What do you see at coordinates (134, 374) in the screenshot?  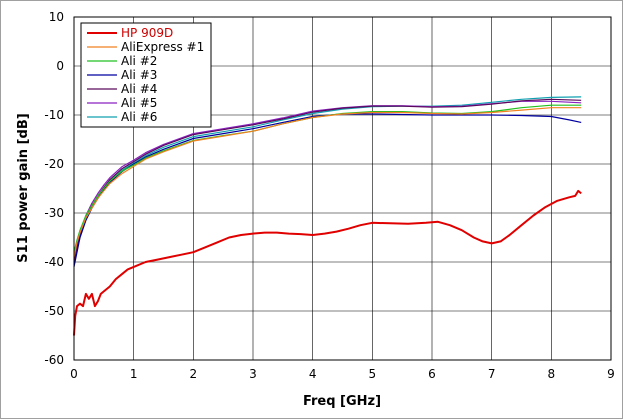 I see `x-tick-label: 1` at bounding box center [134, 374].